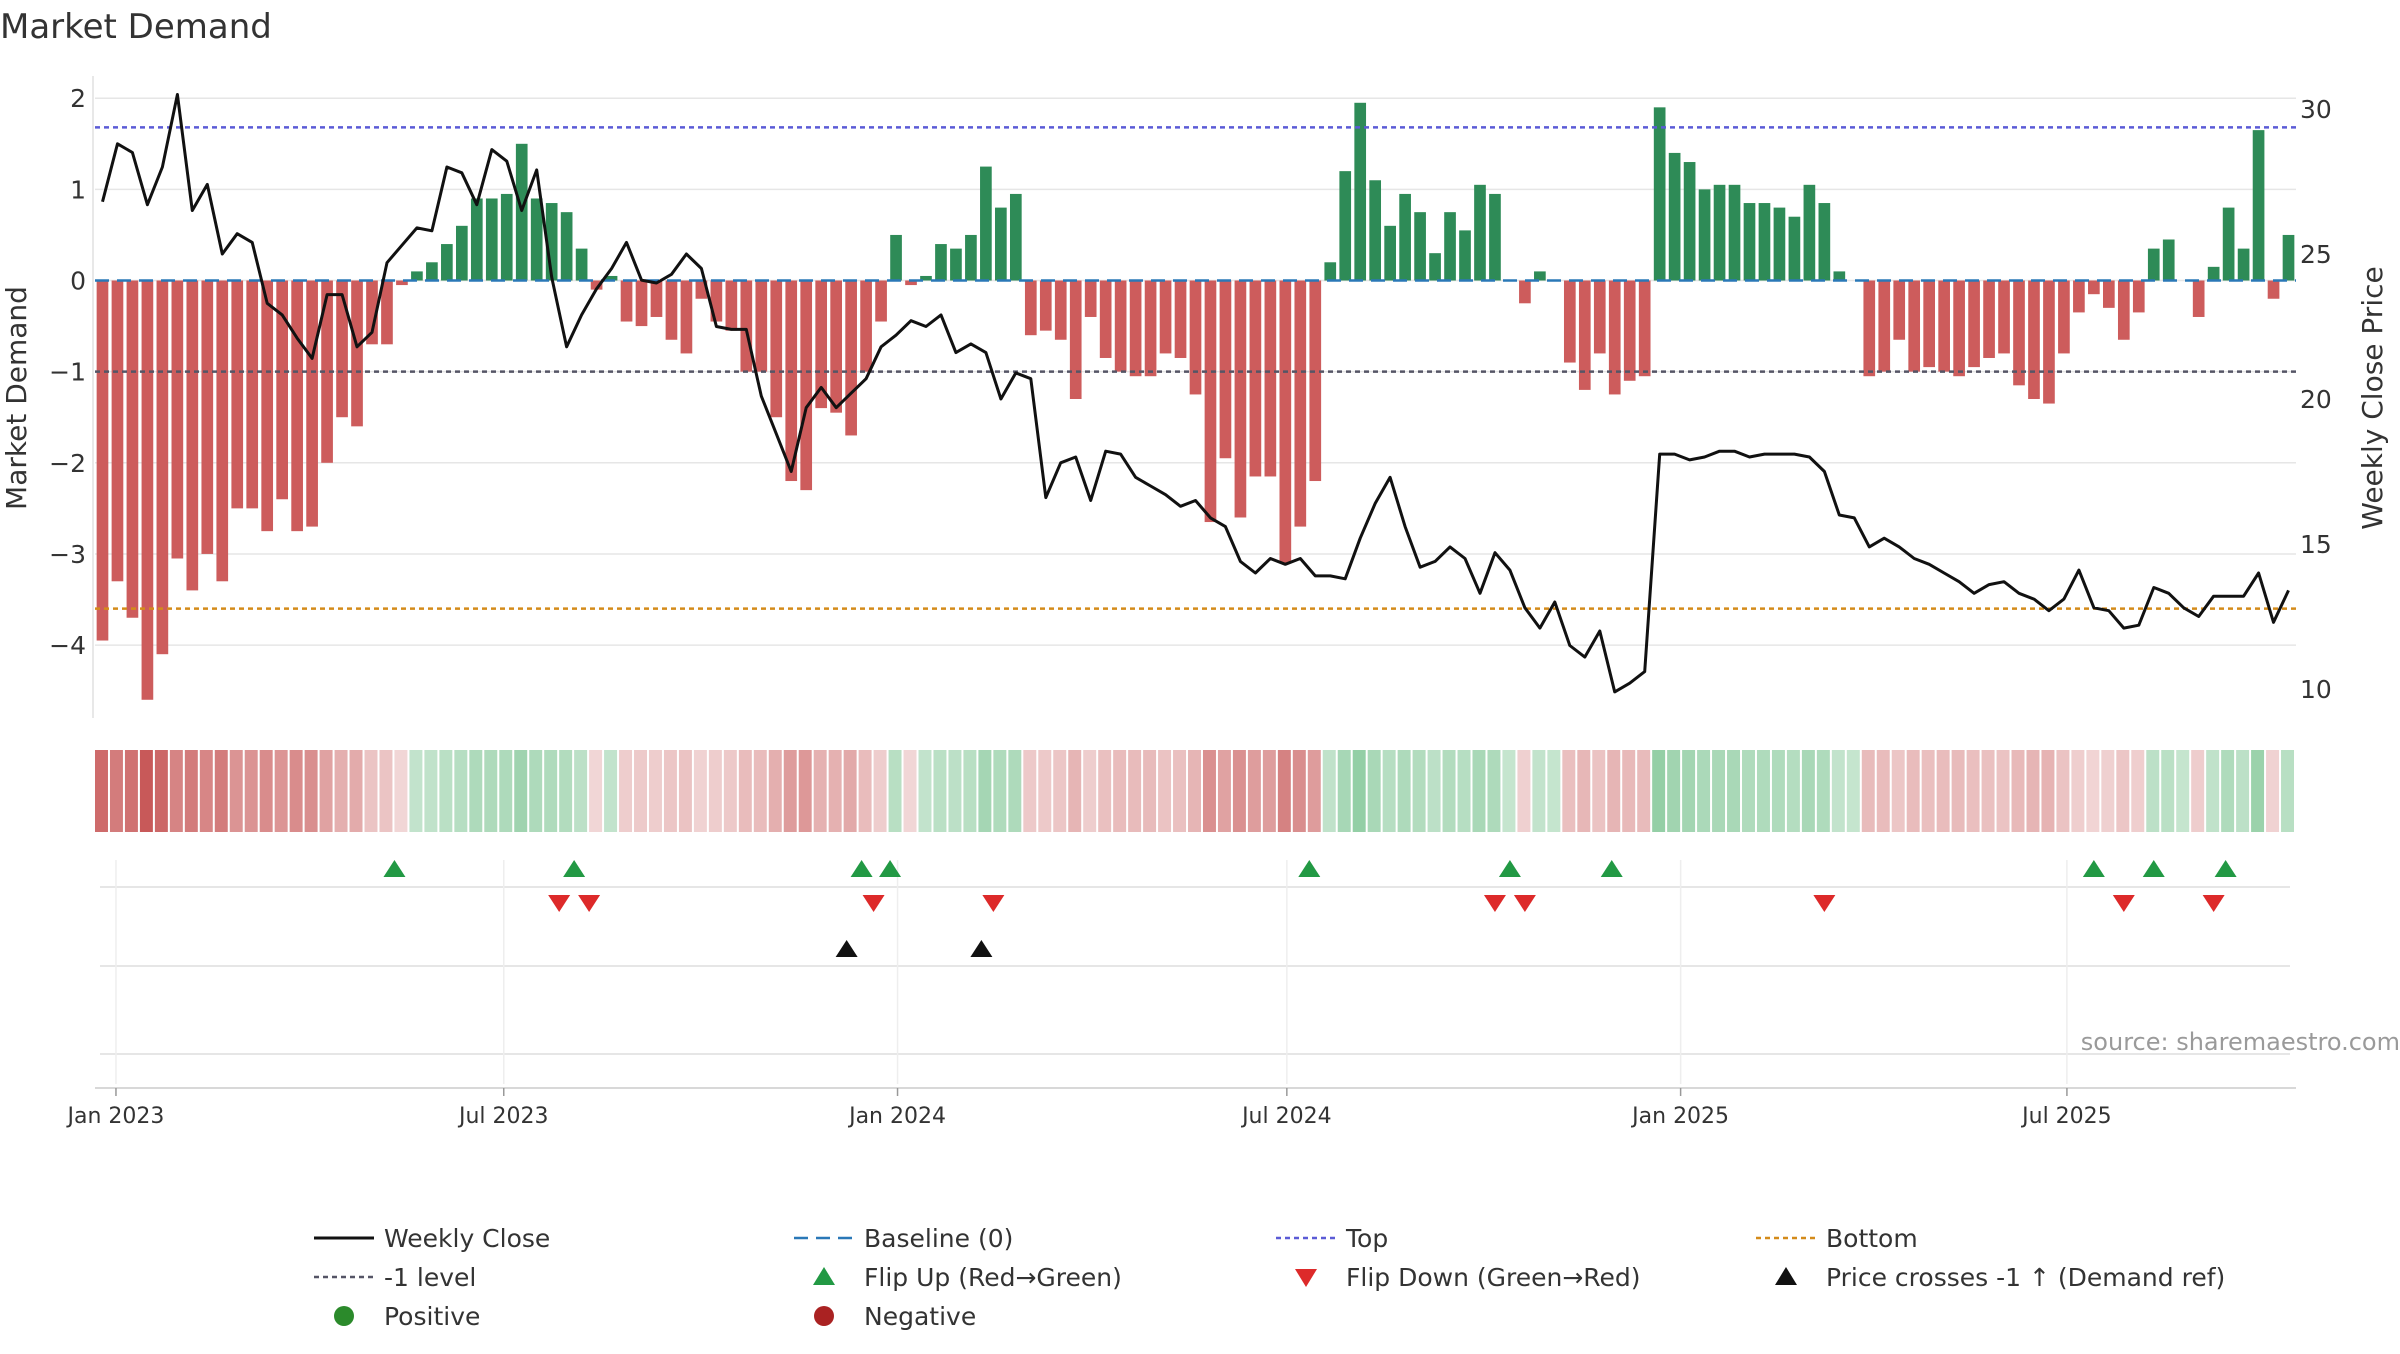 The width and height of the screenshot is (2400, 1354). What do you see at coordinates (115, 1116) in the screenshot?
I see `x-tick-label: Jan 2023` at bounding box center [115, 1116].